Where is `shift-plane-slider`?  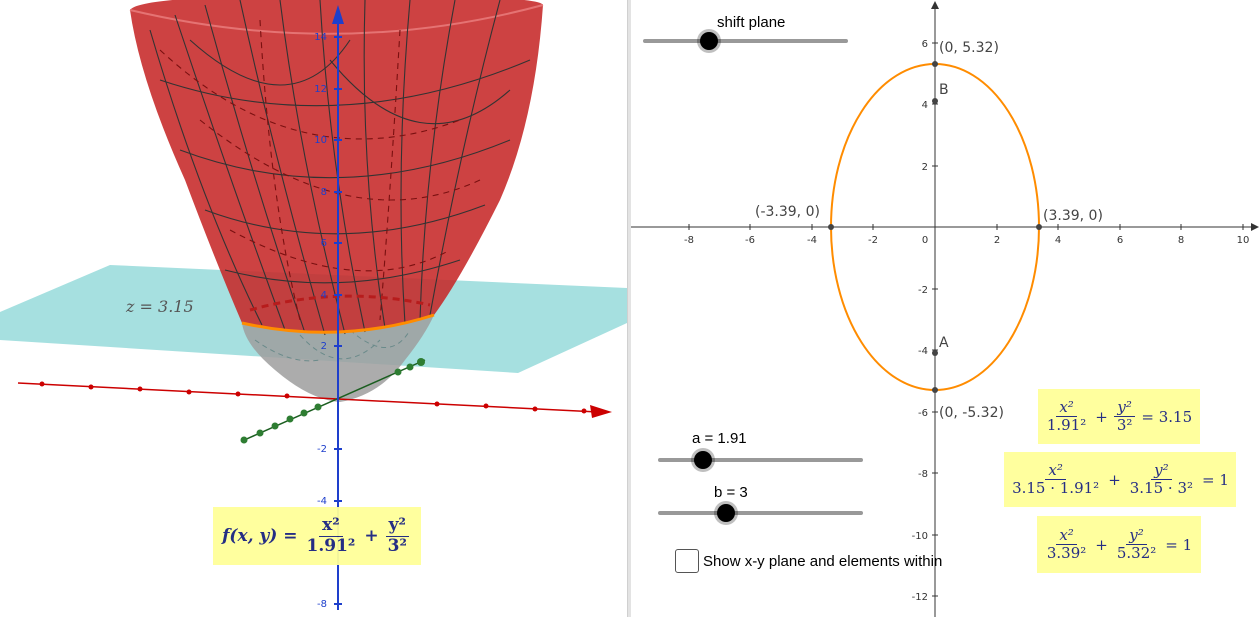 shift-plane-slider is located at coordinates (745, 41).